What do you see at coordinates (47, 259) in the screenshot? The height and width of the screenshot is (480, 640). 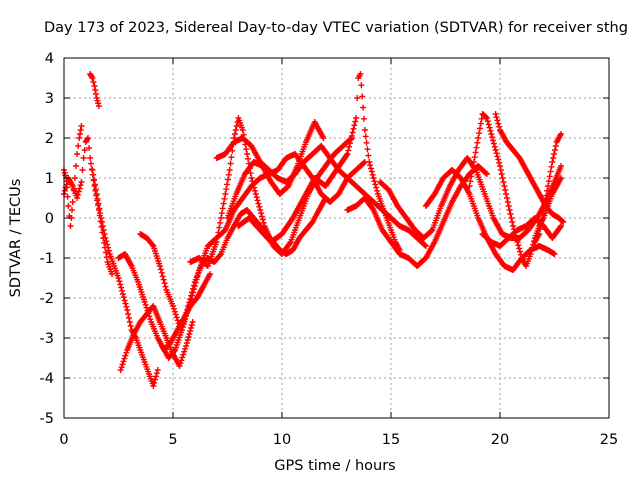 I see `y-tick-label: -1` at bounding box center [47, 259].